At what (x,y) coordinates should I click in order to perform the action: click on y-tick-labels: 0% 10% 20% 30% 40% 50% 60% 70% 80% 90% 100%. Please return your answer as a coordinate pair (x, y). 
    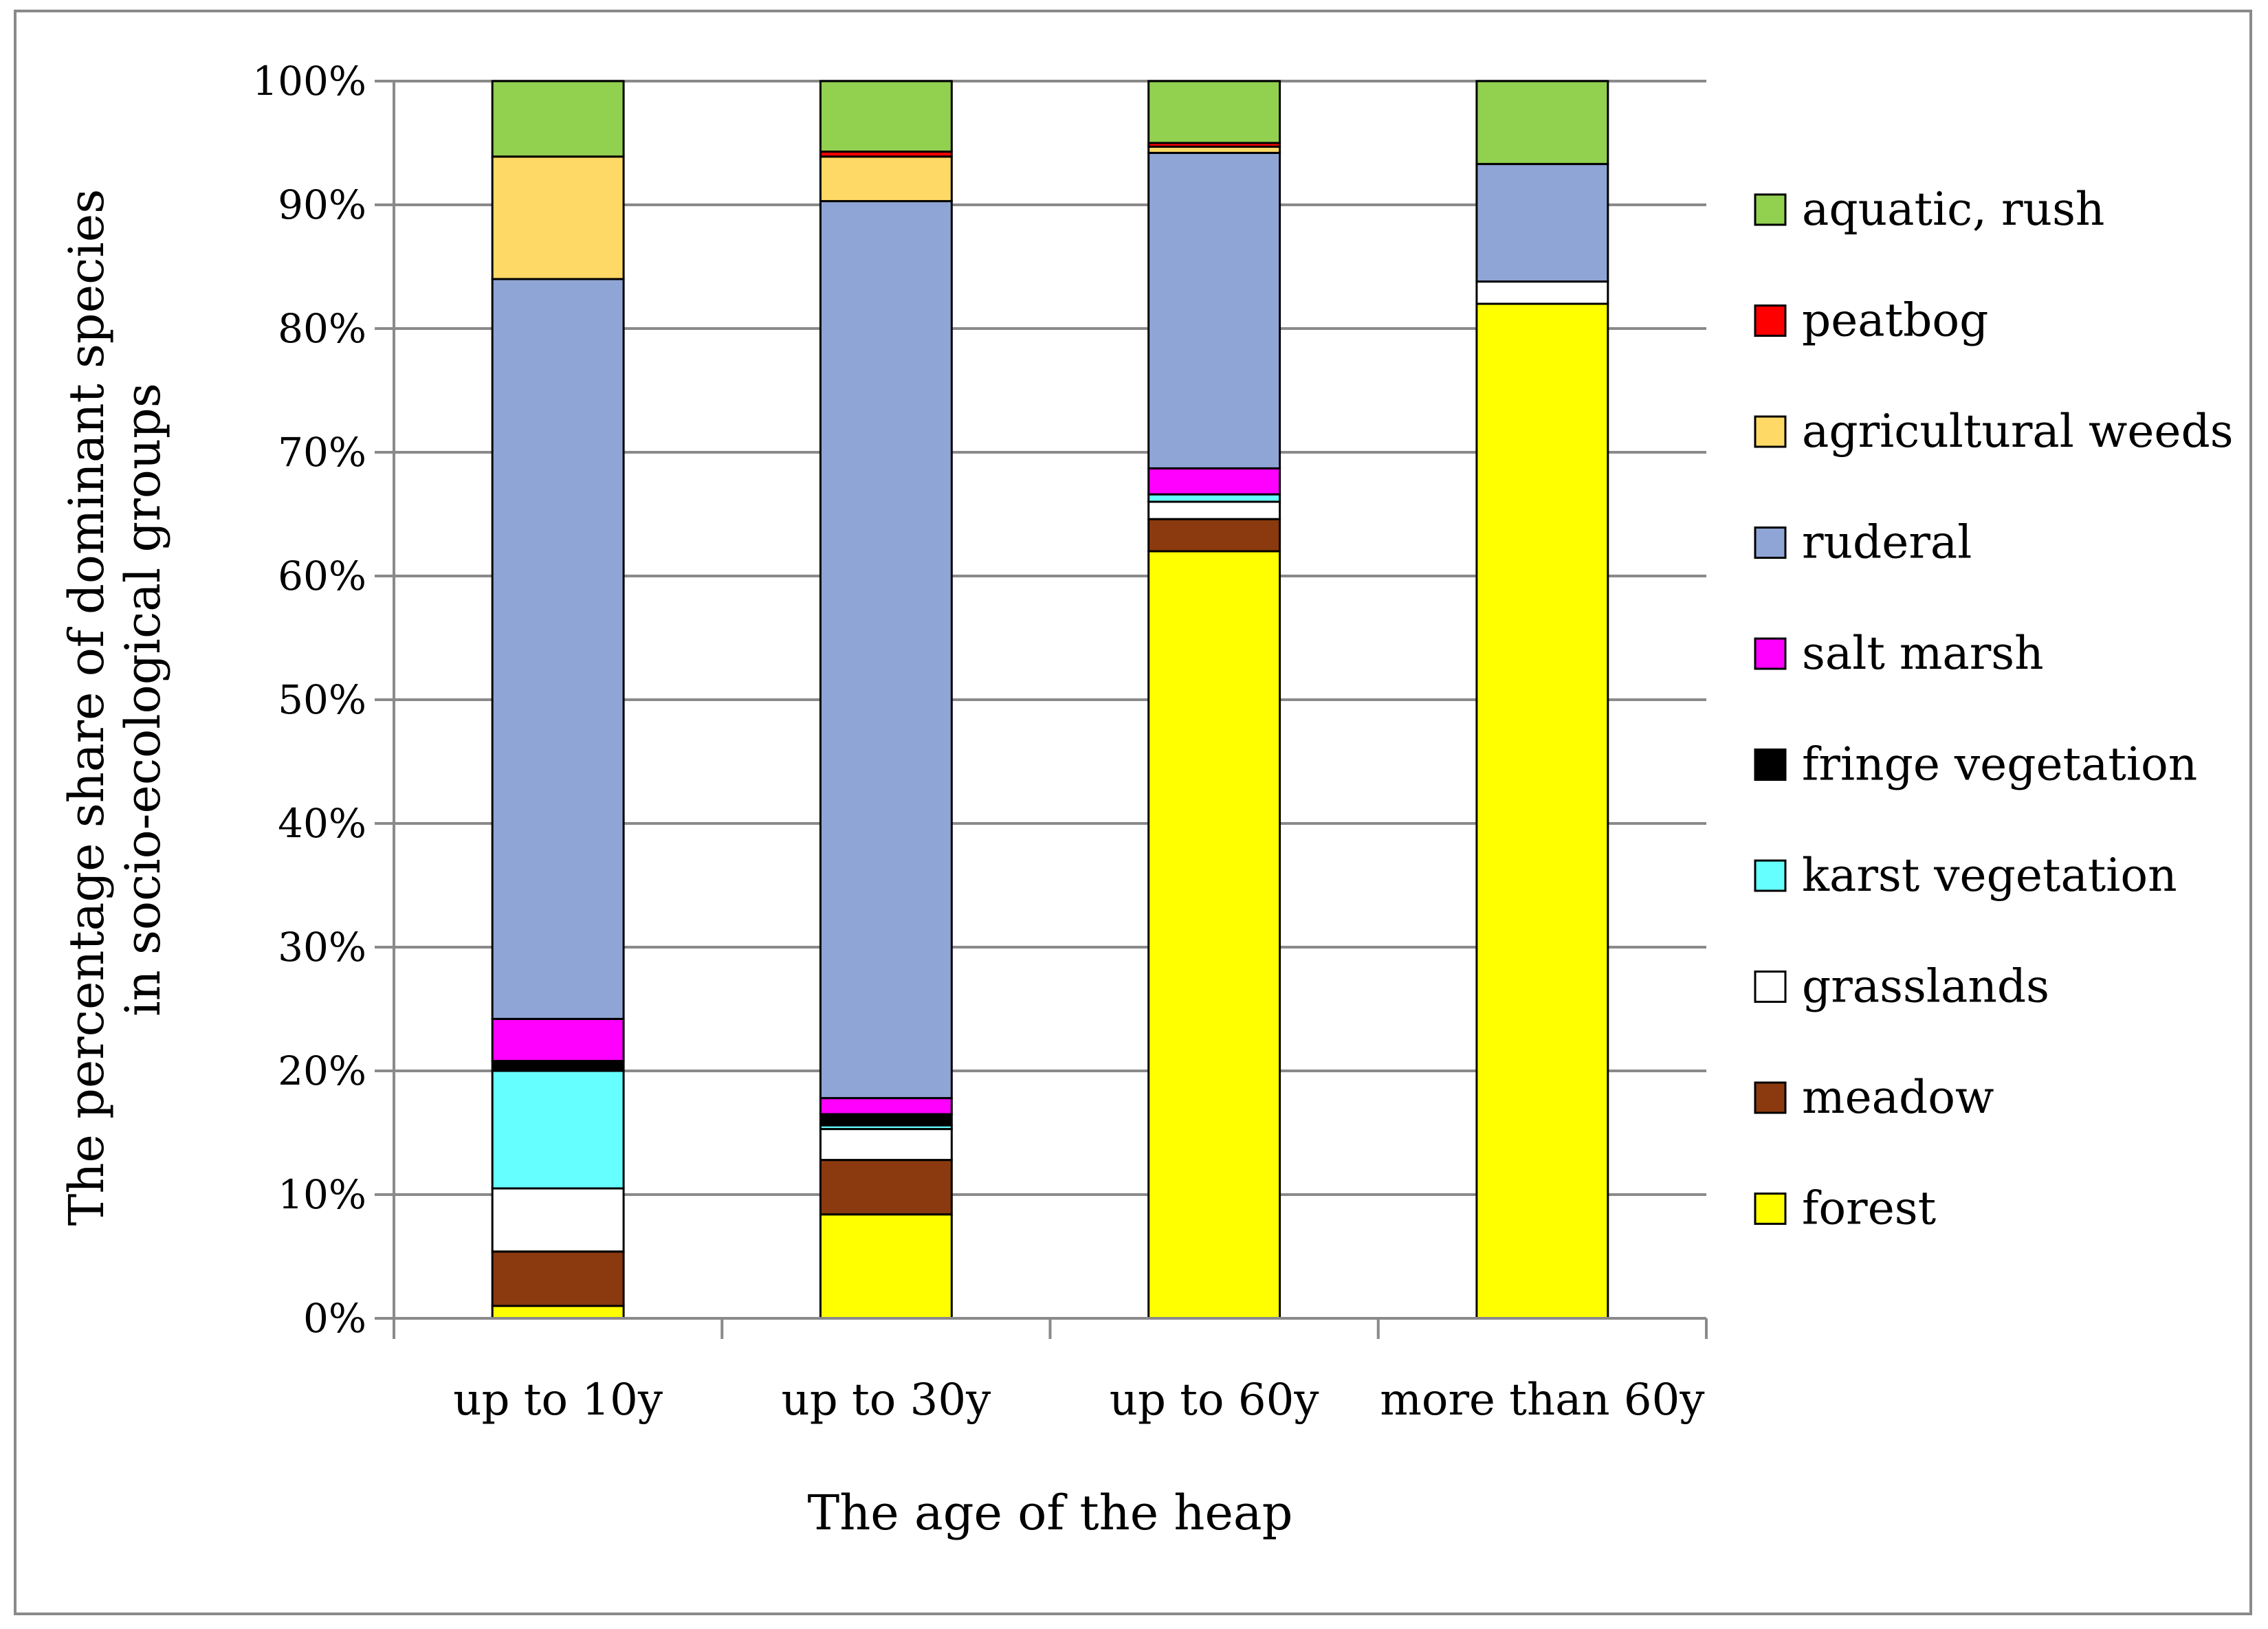
    Looking at the image, I should click on (309, 700).